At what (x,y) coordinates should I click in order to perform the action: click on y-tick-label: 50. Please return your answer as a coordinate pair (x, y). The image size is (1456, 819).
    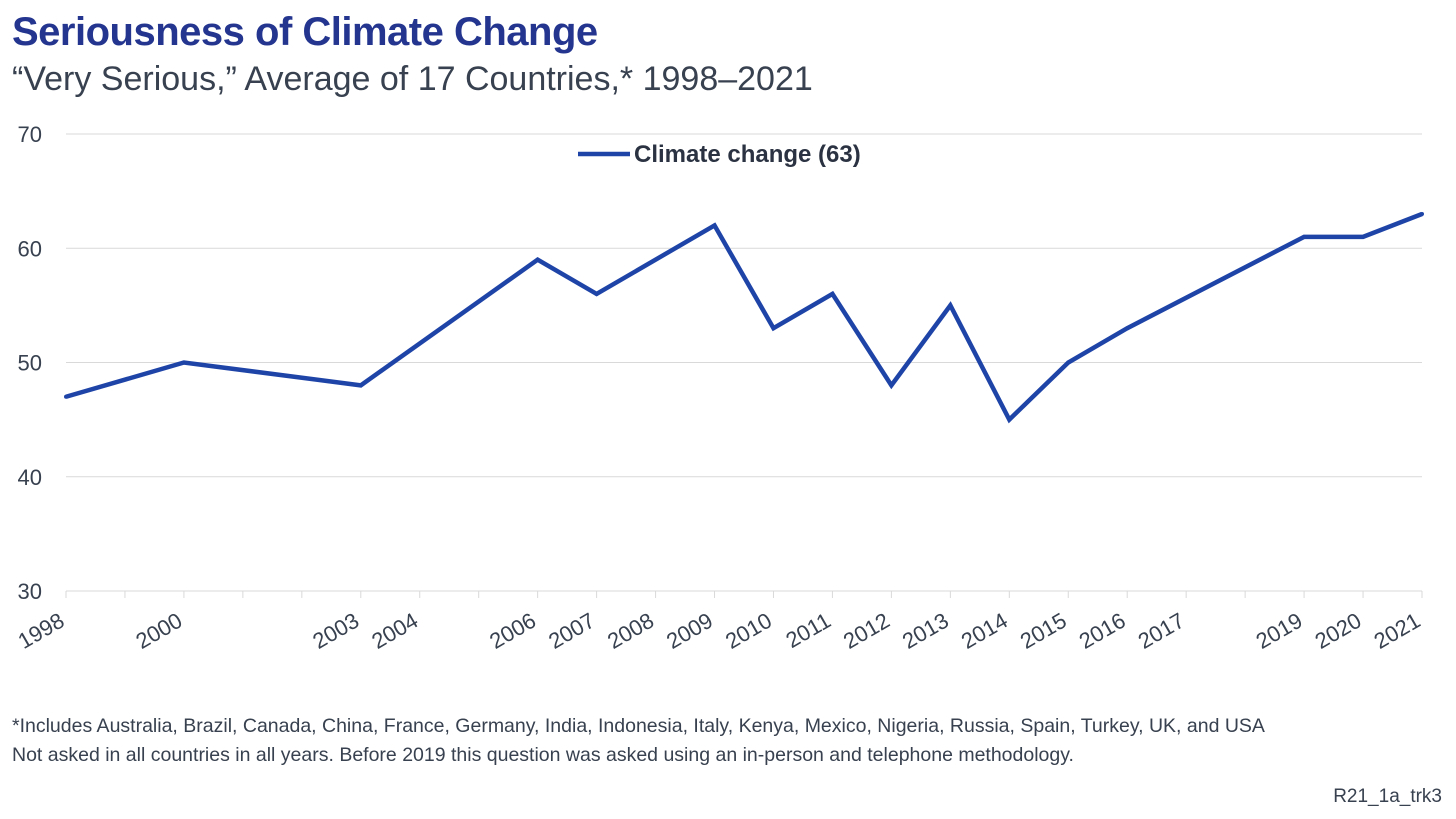
    Looking at the image, I should click on (30, 363).